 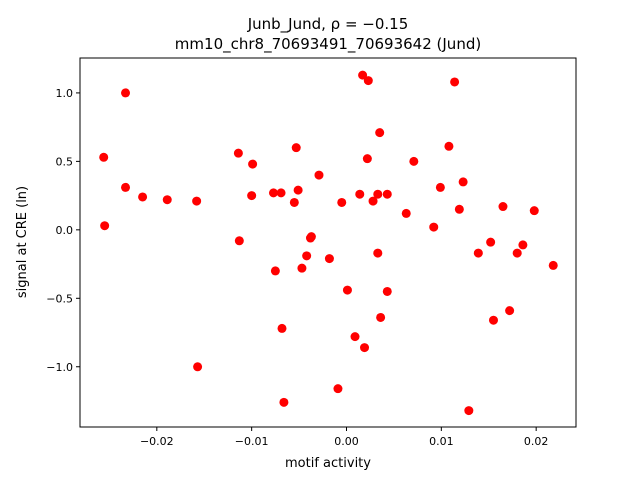 I want to click on x-axis-label: motif activity, so click(x=328, y=463).